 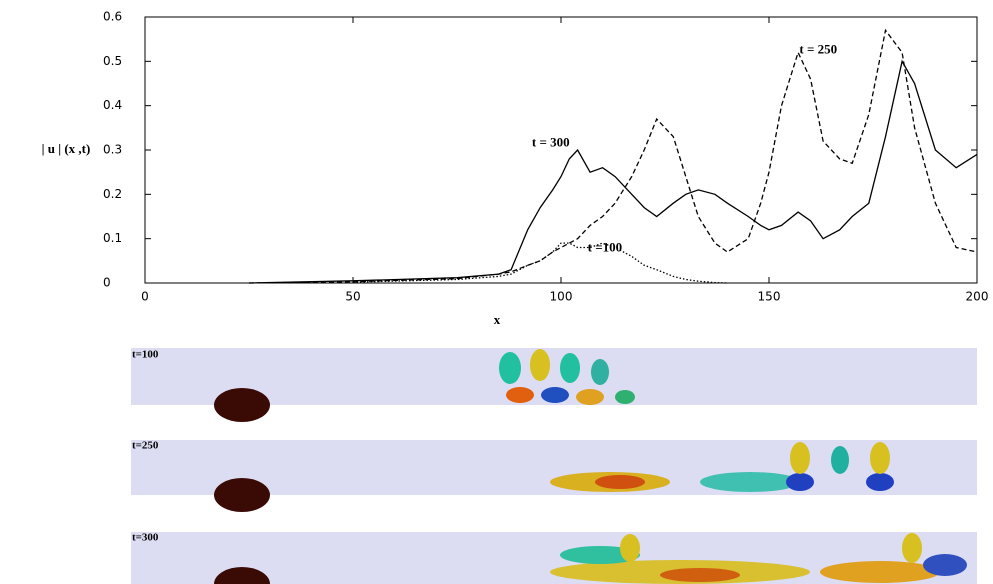 I want to click on x-axis-label: x, so click(x=497, y=319).